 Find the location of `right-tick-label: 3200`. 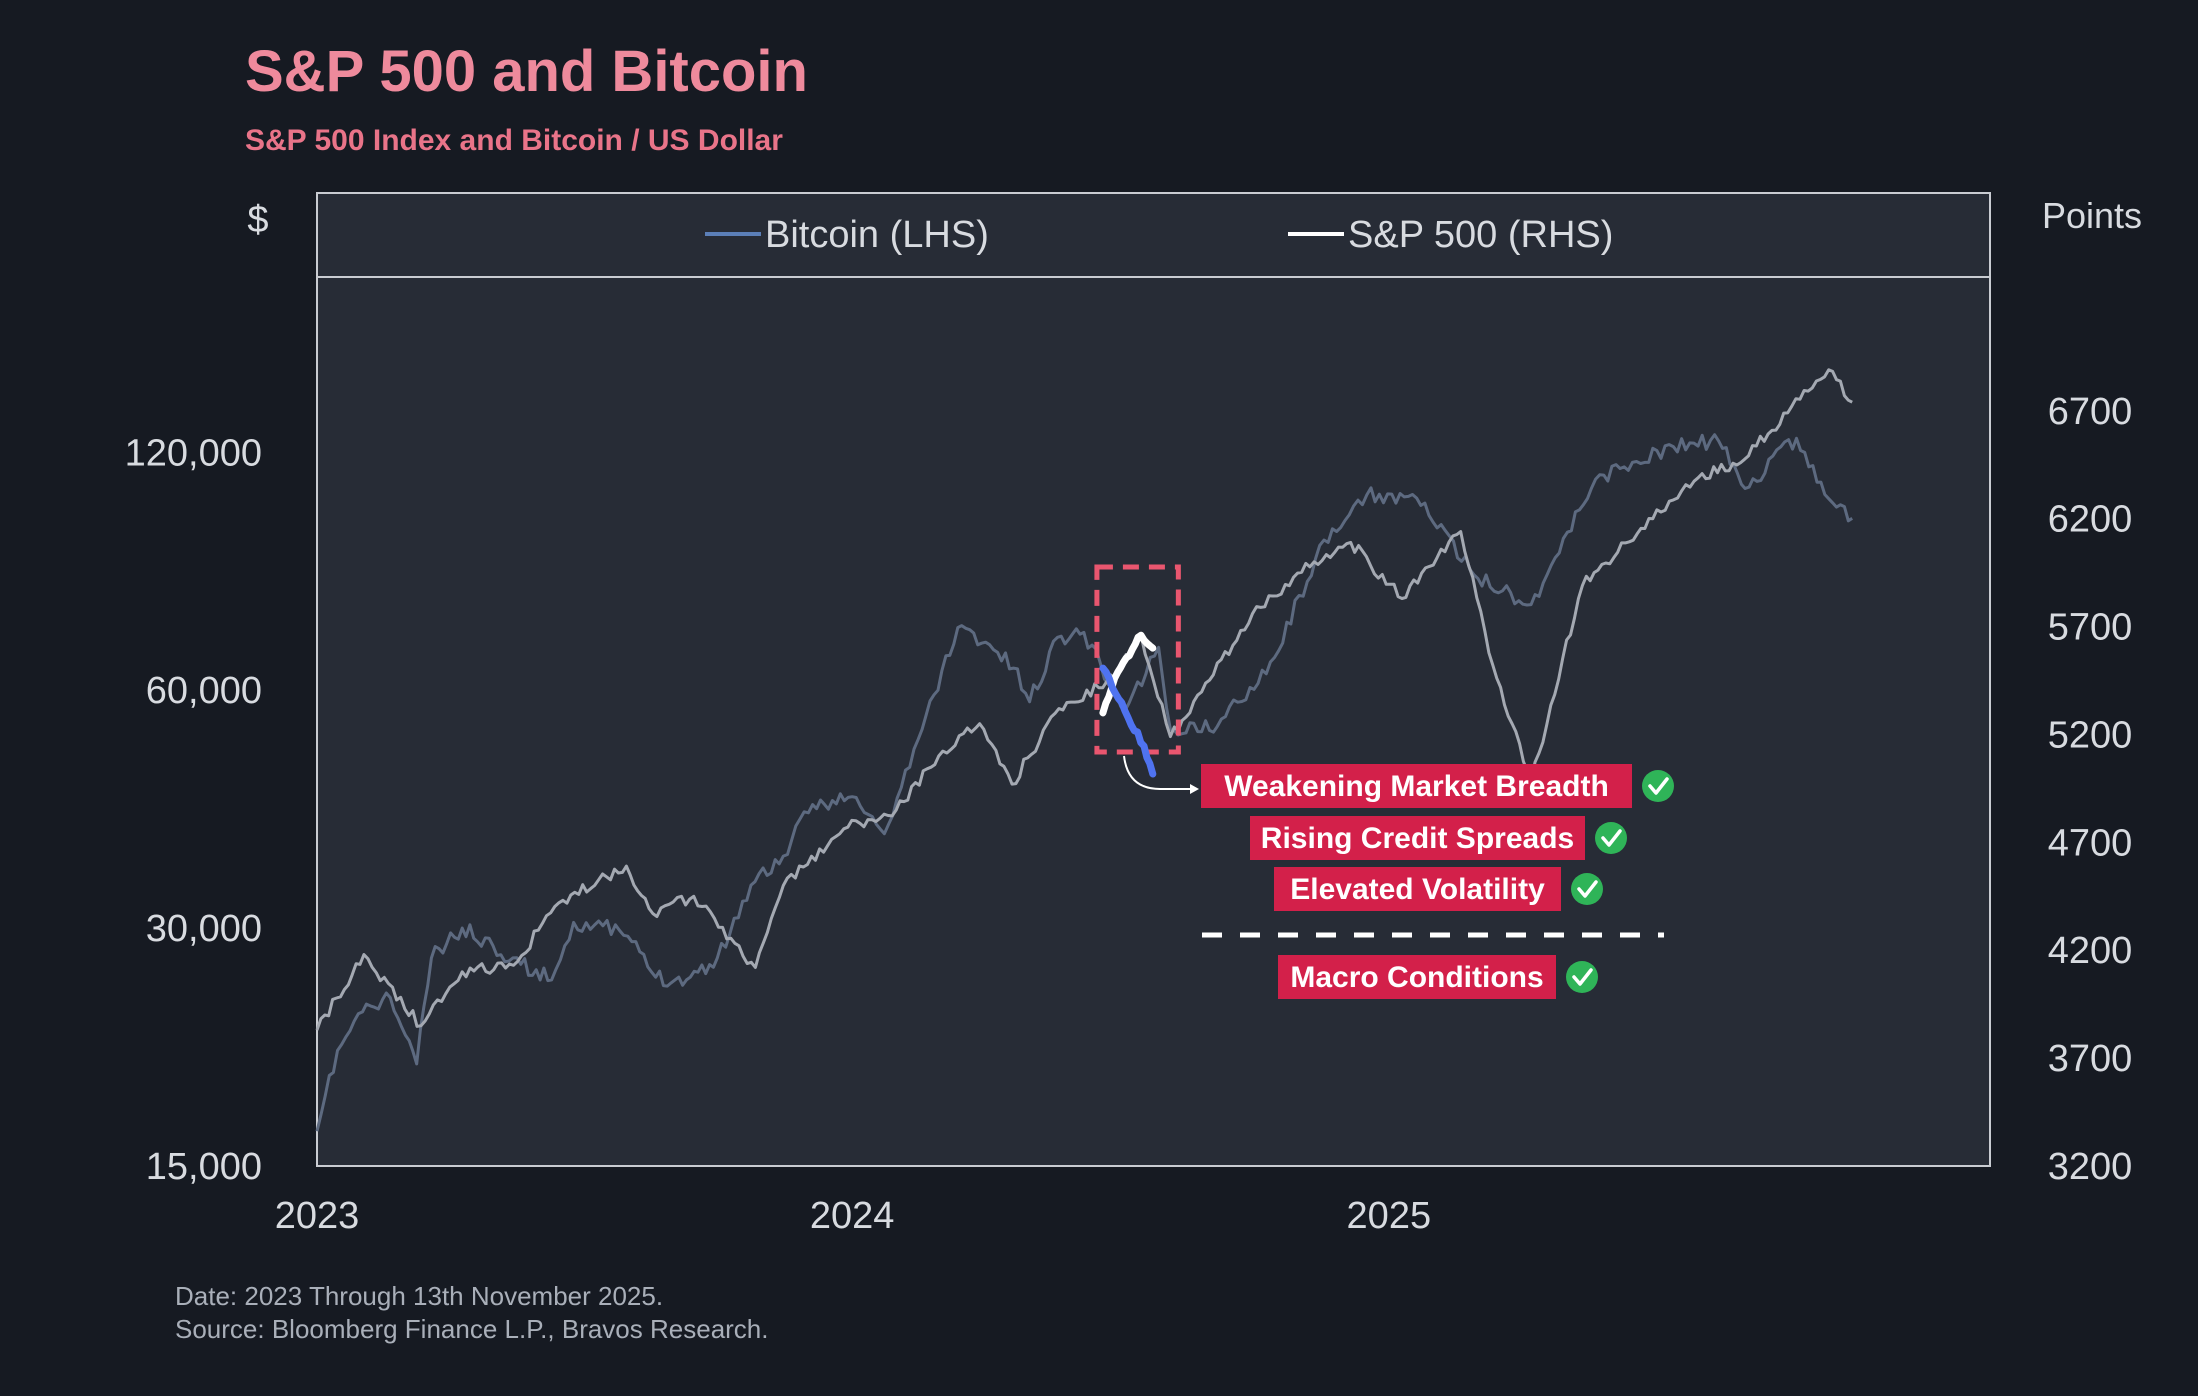

right-tick-label: 3200 is located at coordinates (2090, 1167).